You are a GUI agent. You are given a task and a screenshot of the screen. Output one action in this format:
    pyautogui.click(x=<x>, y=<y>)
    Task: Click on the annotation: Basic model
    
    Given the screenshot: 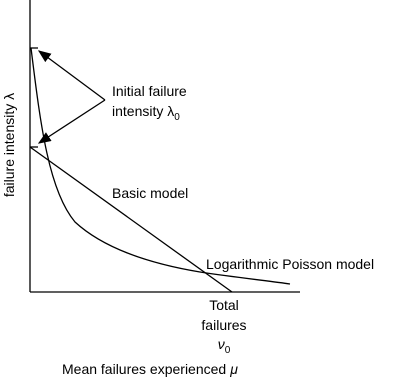 What is the action you would take?
    pyautogui.click(x=150, y=193)
    